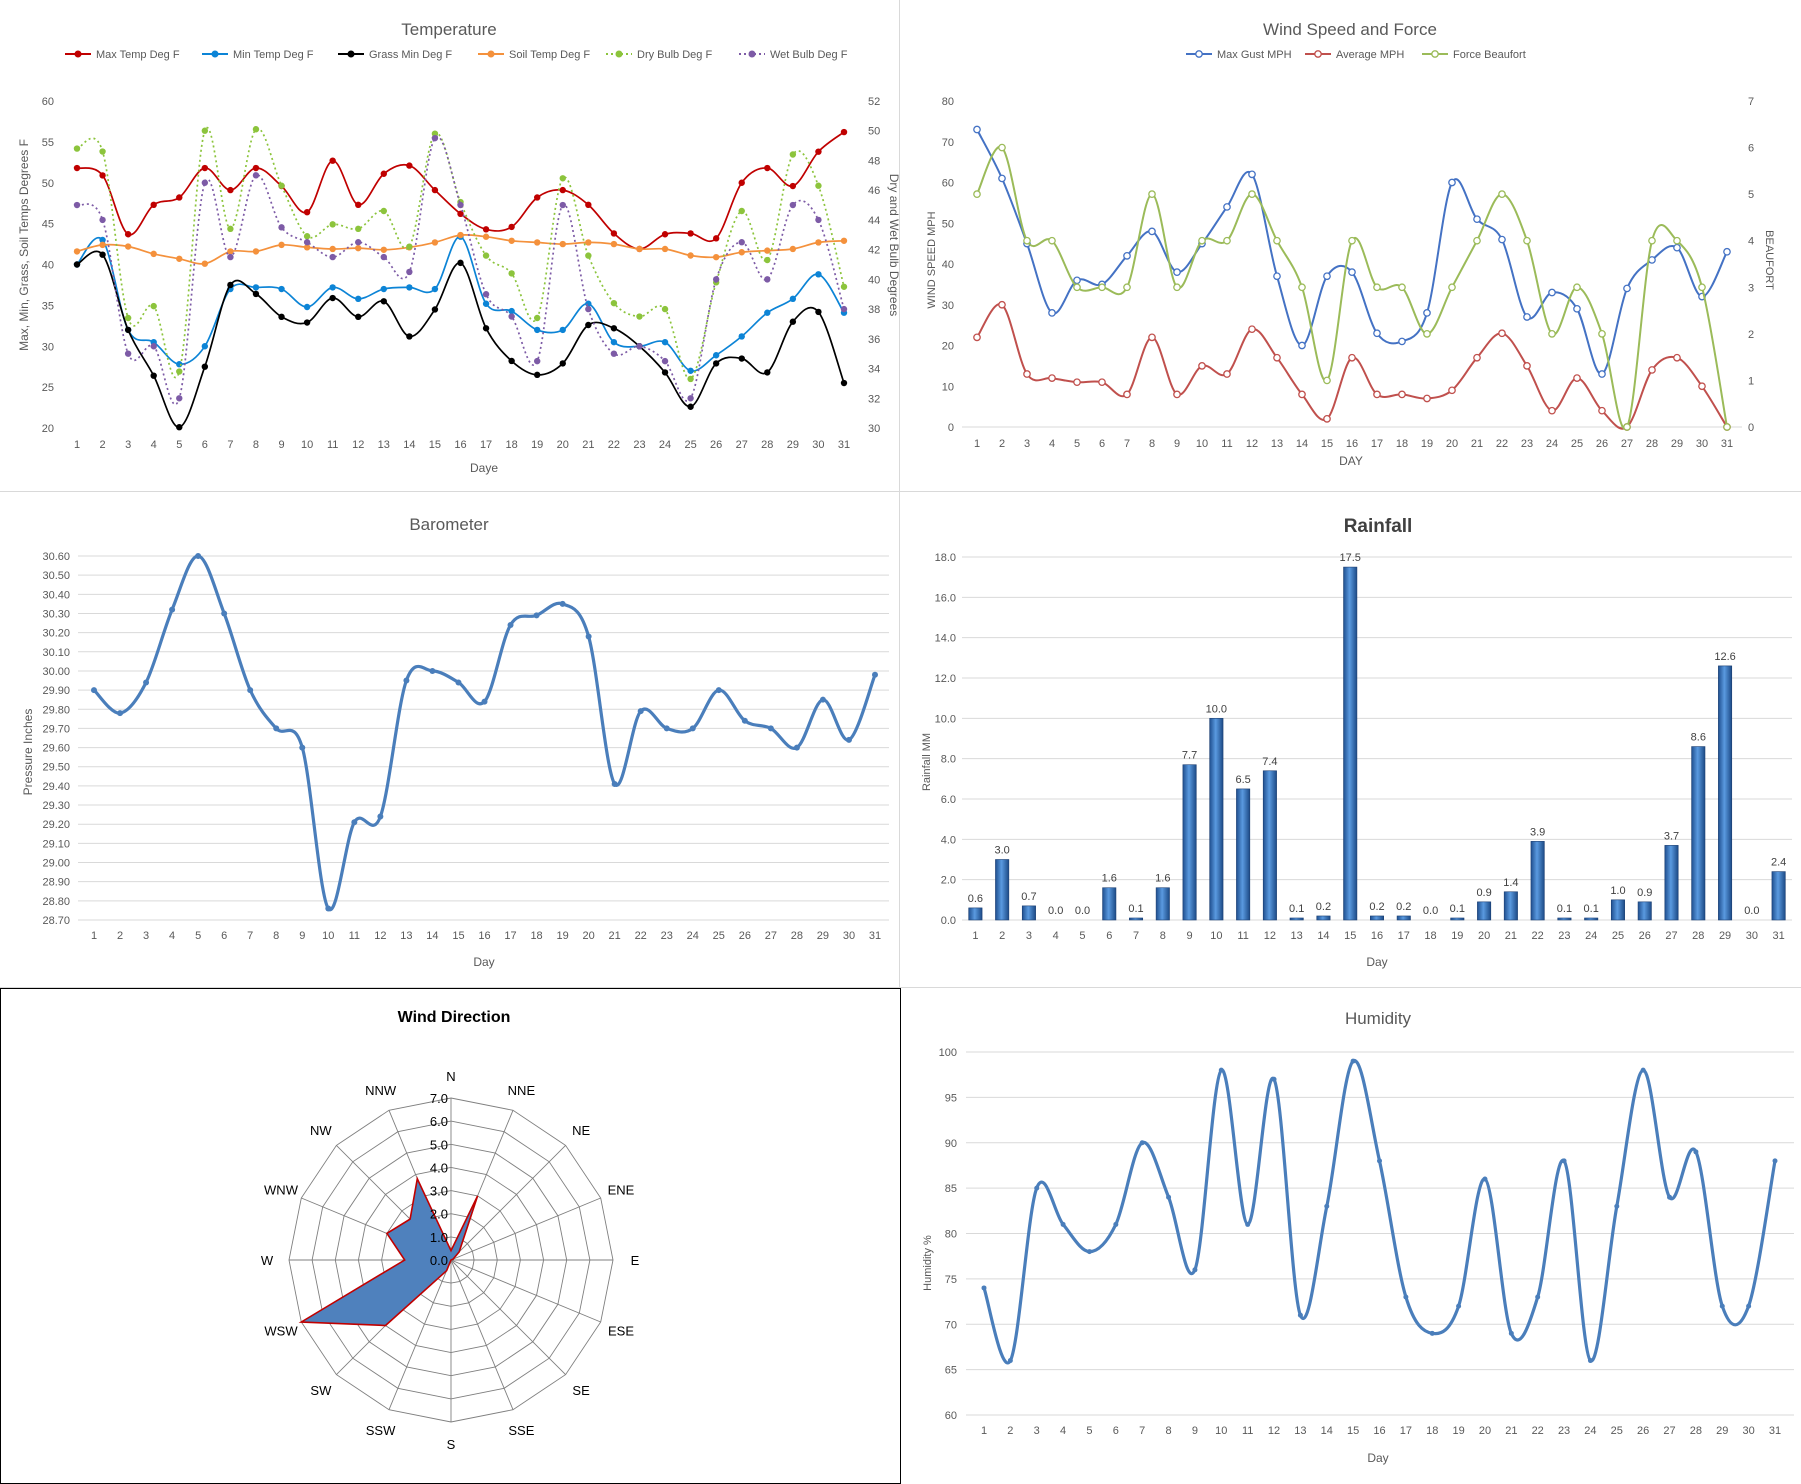  Describe the element at coordinates (460, 270) in the screenshot. I see `series-line-wet-bulb-deg-f` at that location.